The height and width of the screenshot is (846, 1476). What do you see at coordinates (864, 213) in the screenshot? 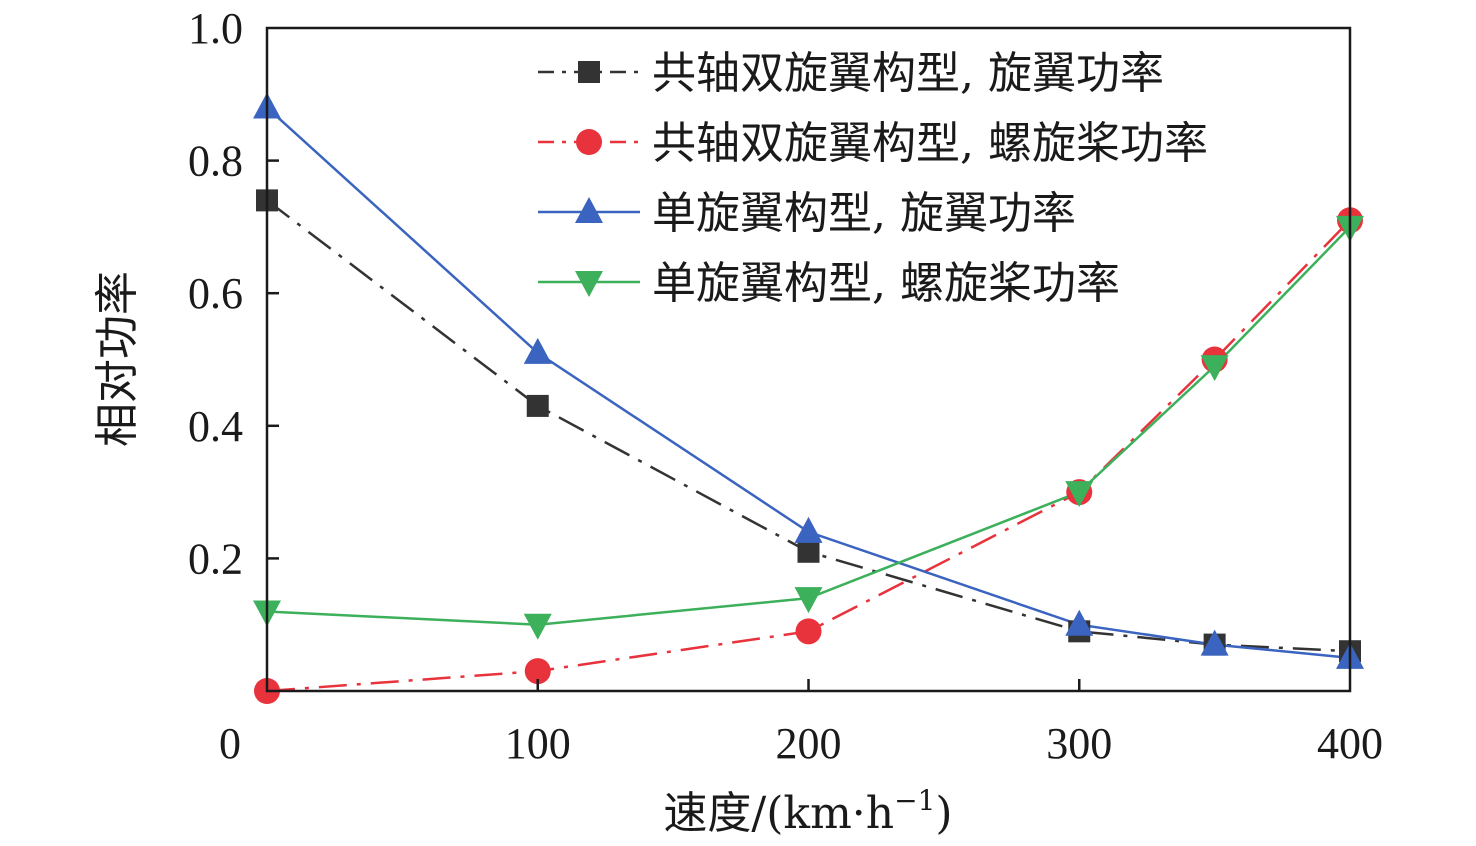
I see `legend-label: 单旋翼构型, 旋翼功率` at bounding box center [864, 213].